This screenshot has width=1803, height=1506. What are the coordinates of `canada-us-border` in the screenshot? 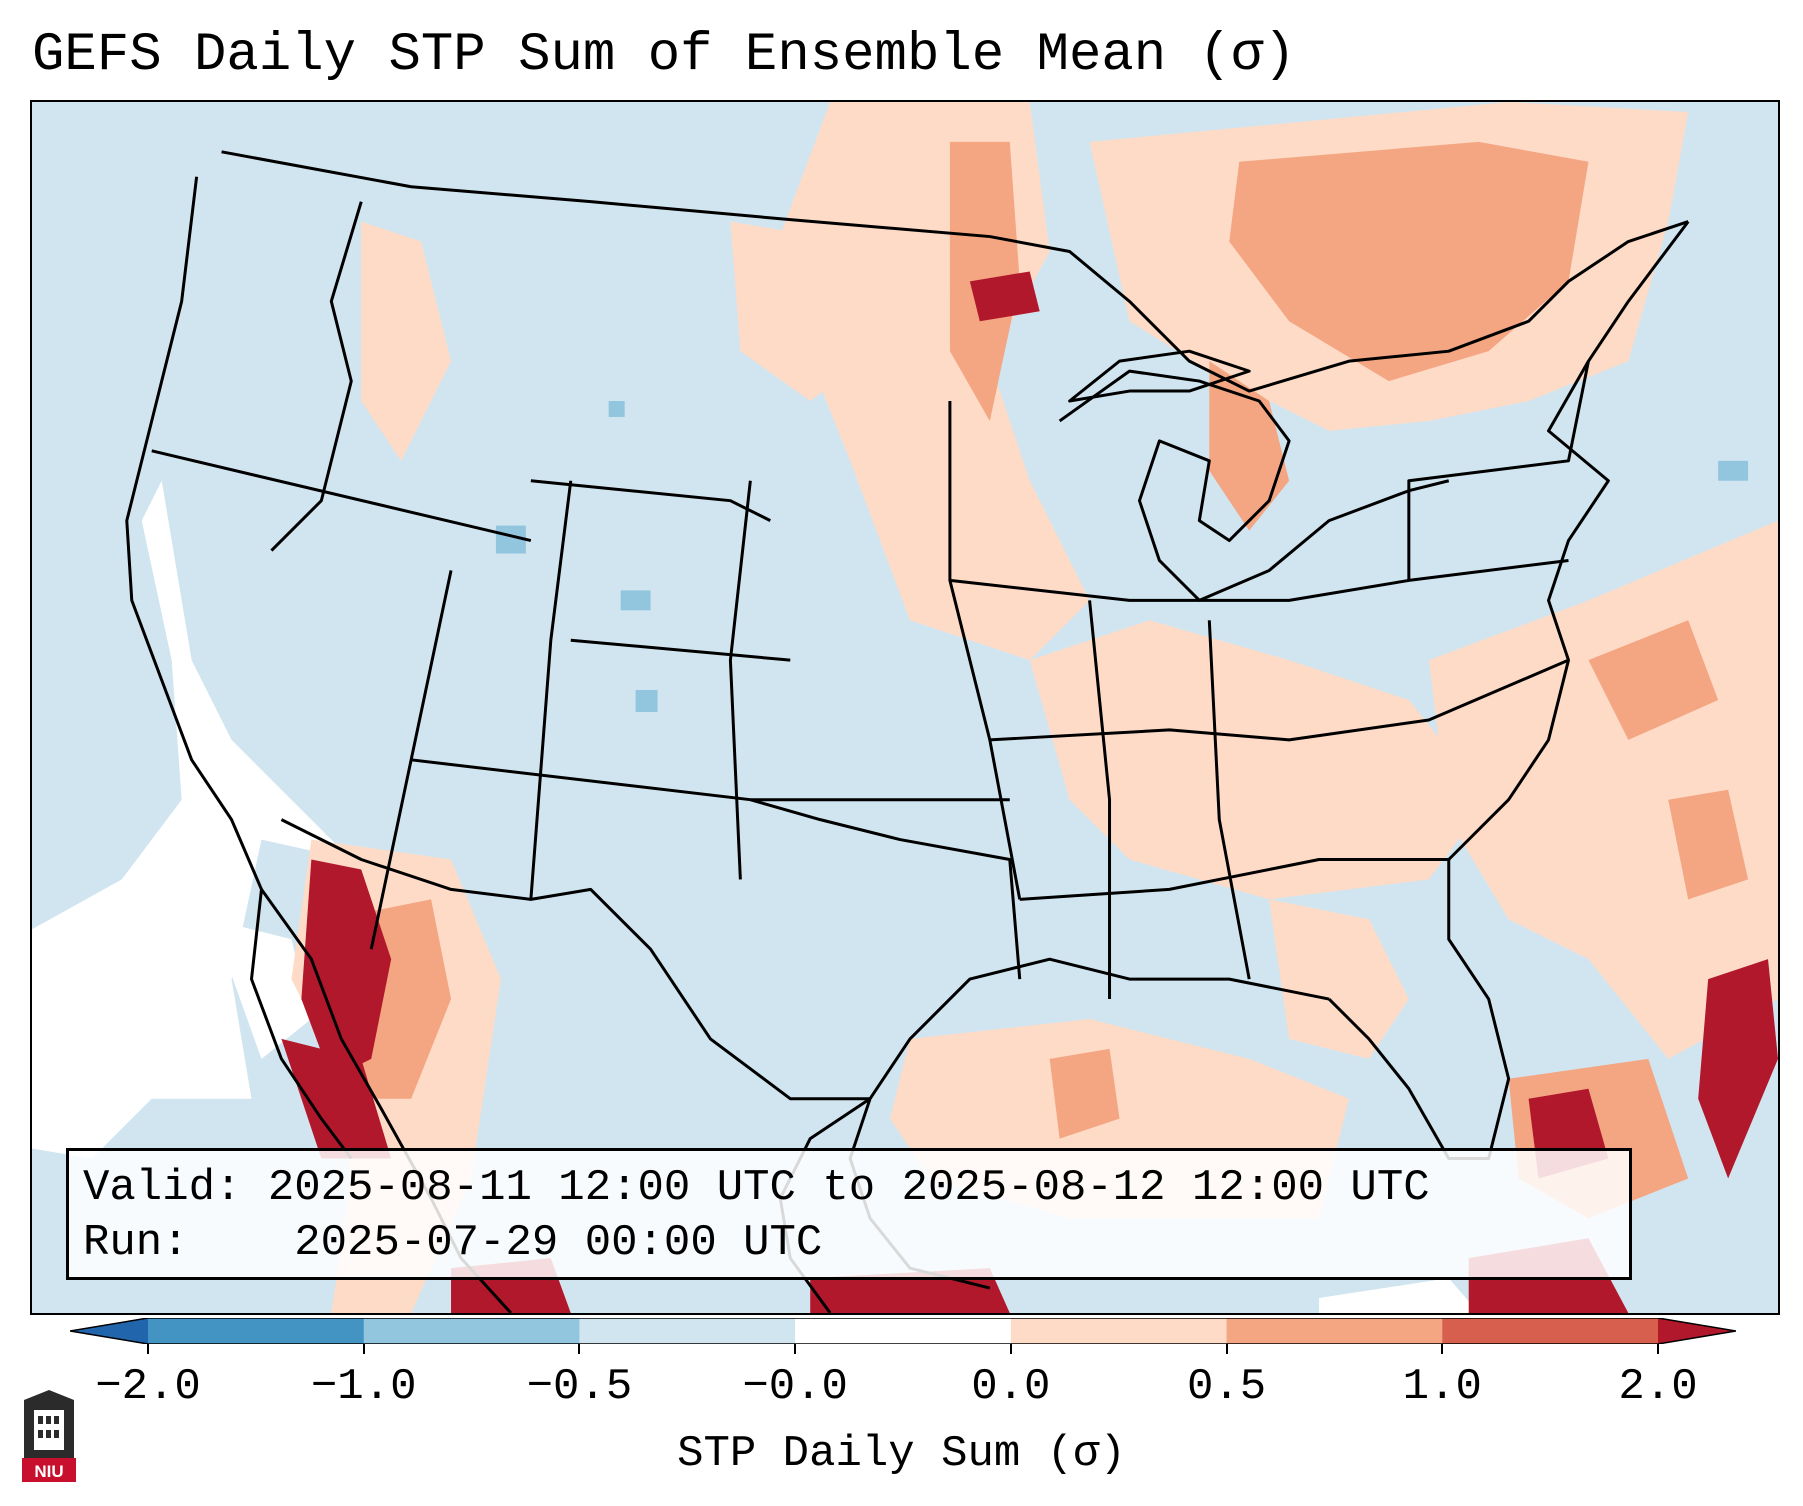 It's located at (955, 271).